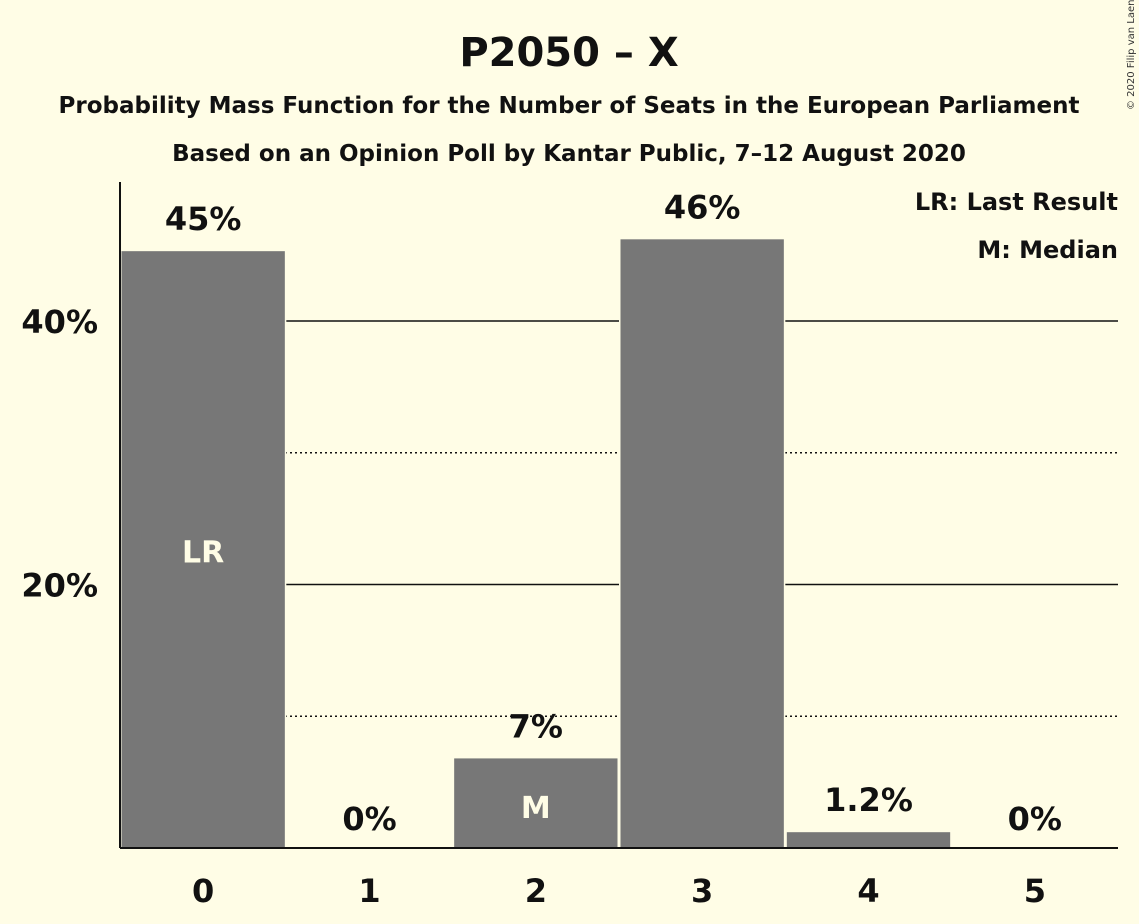 This screenshot has height=924, width=1139. What do you see at coordinates (59, 322) in the screenshot?
I see `y-tick-label: 40%` at bounding box center [59, 322].